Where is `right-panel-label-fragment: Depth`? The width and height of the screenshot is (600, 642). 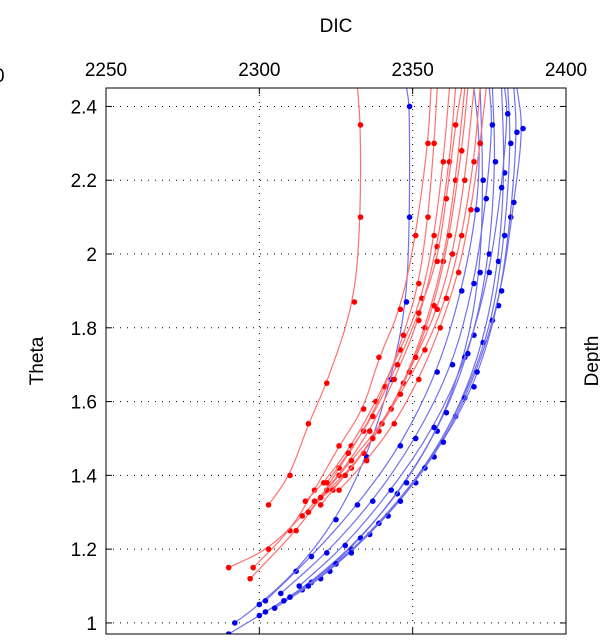
right-panel-label-fragment: Depth is located at coordinates (591, 361).